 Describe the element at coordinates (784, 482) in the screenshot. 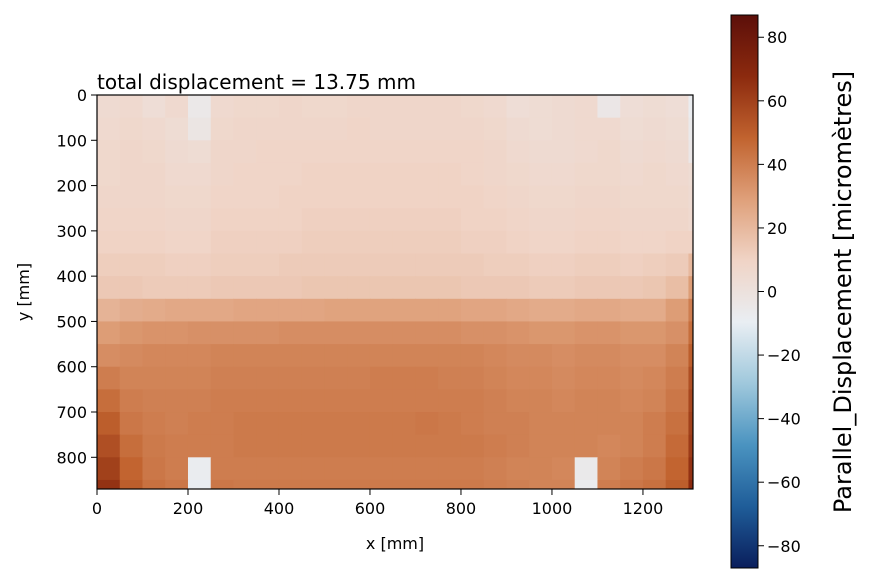

I see `colorbar-tick-label: −60` at that location.